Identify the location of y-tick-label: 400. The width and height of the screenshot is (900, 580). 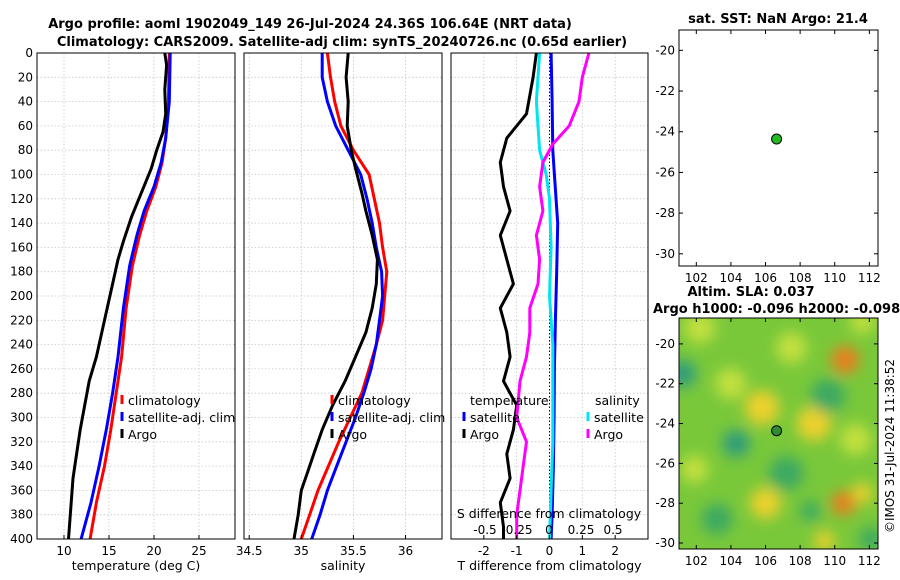
(21, 539).